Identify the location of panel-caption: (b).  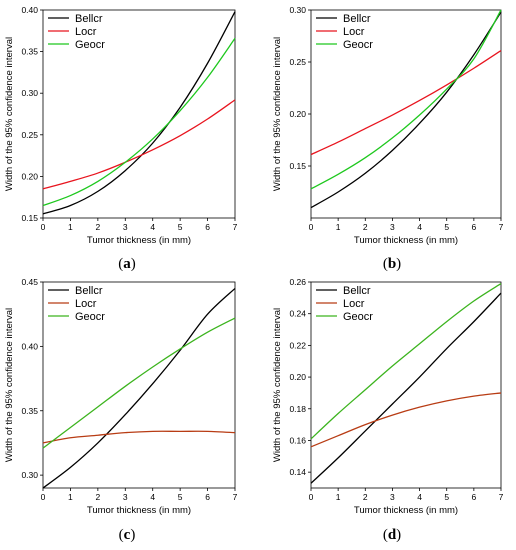
(392, 264).